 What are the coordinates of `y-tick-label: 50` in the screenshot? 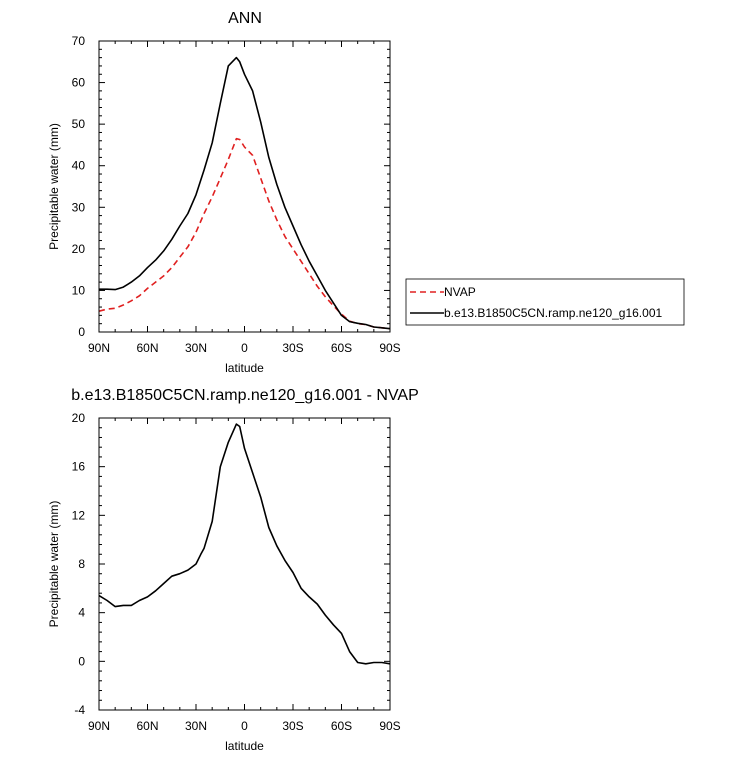 It's located at (79, 124).